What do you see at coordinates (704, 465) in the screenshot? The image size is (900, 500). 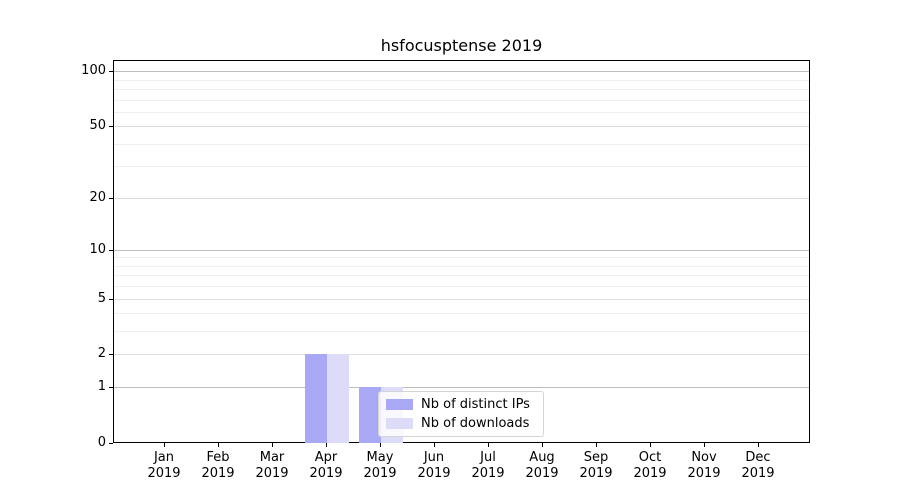 I see `x-tick-label: Nov 2019` at bounding box center [704, 465].